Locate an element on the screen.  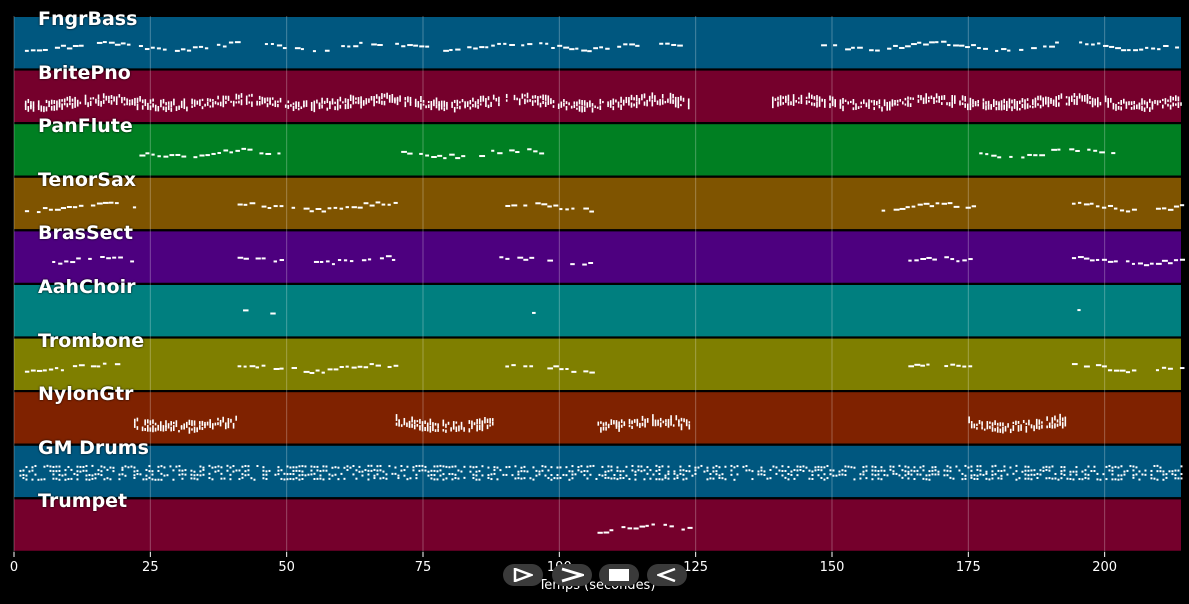
stop-button is located at coordinates (619, 575).